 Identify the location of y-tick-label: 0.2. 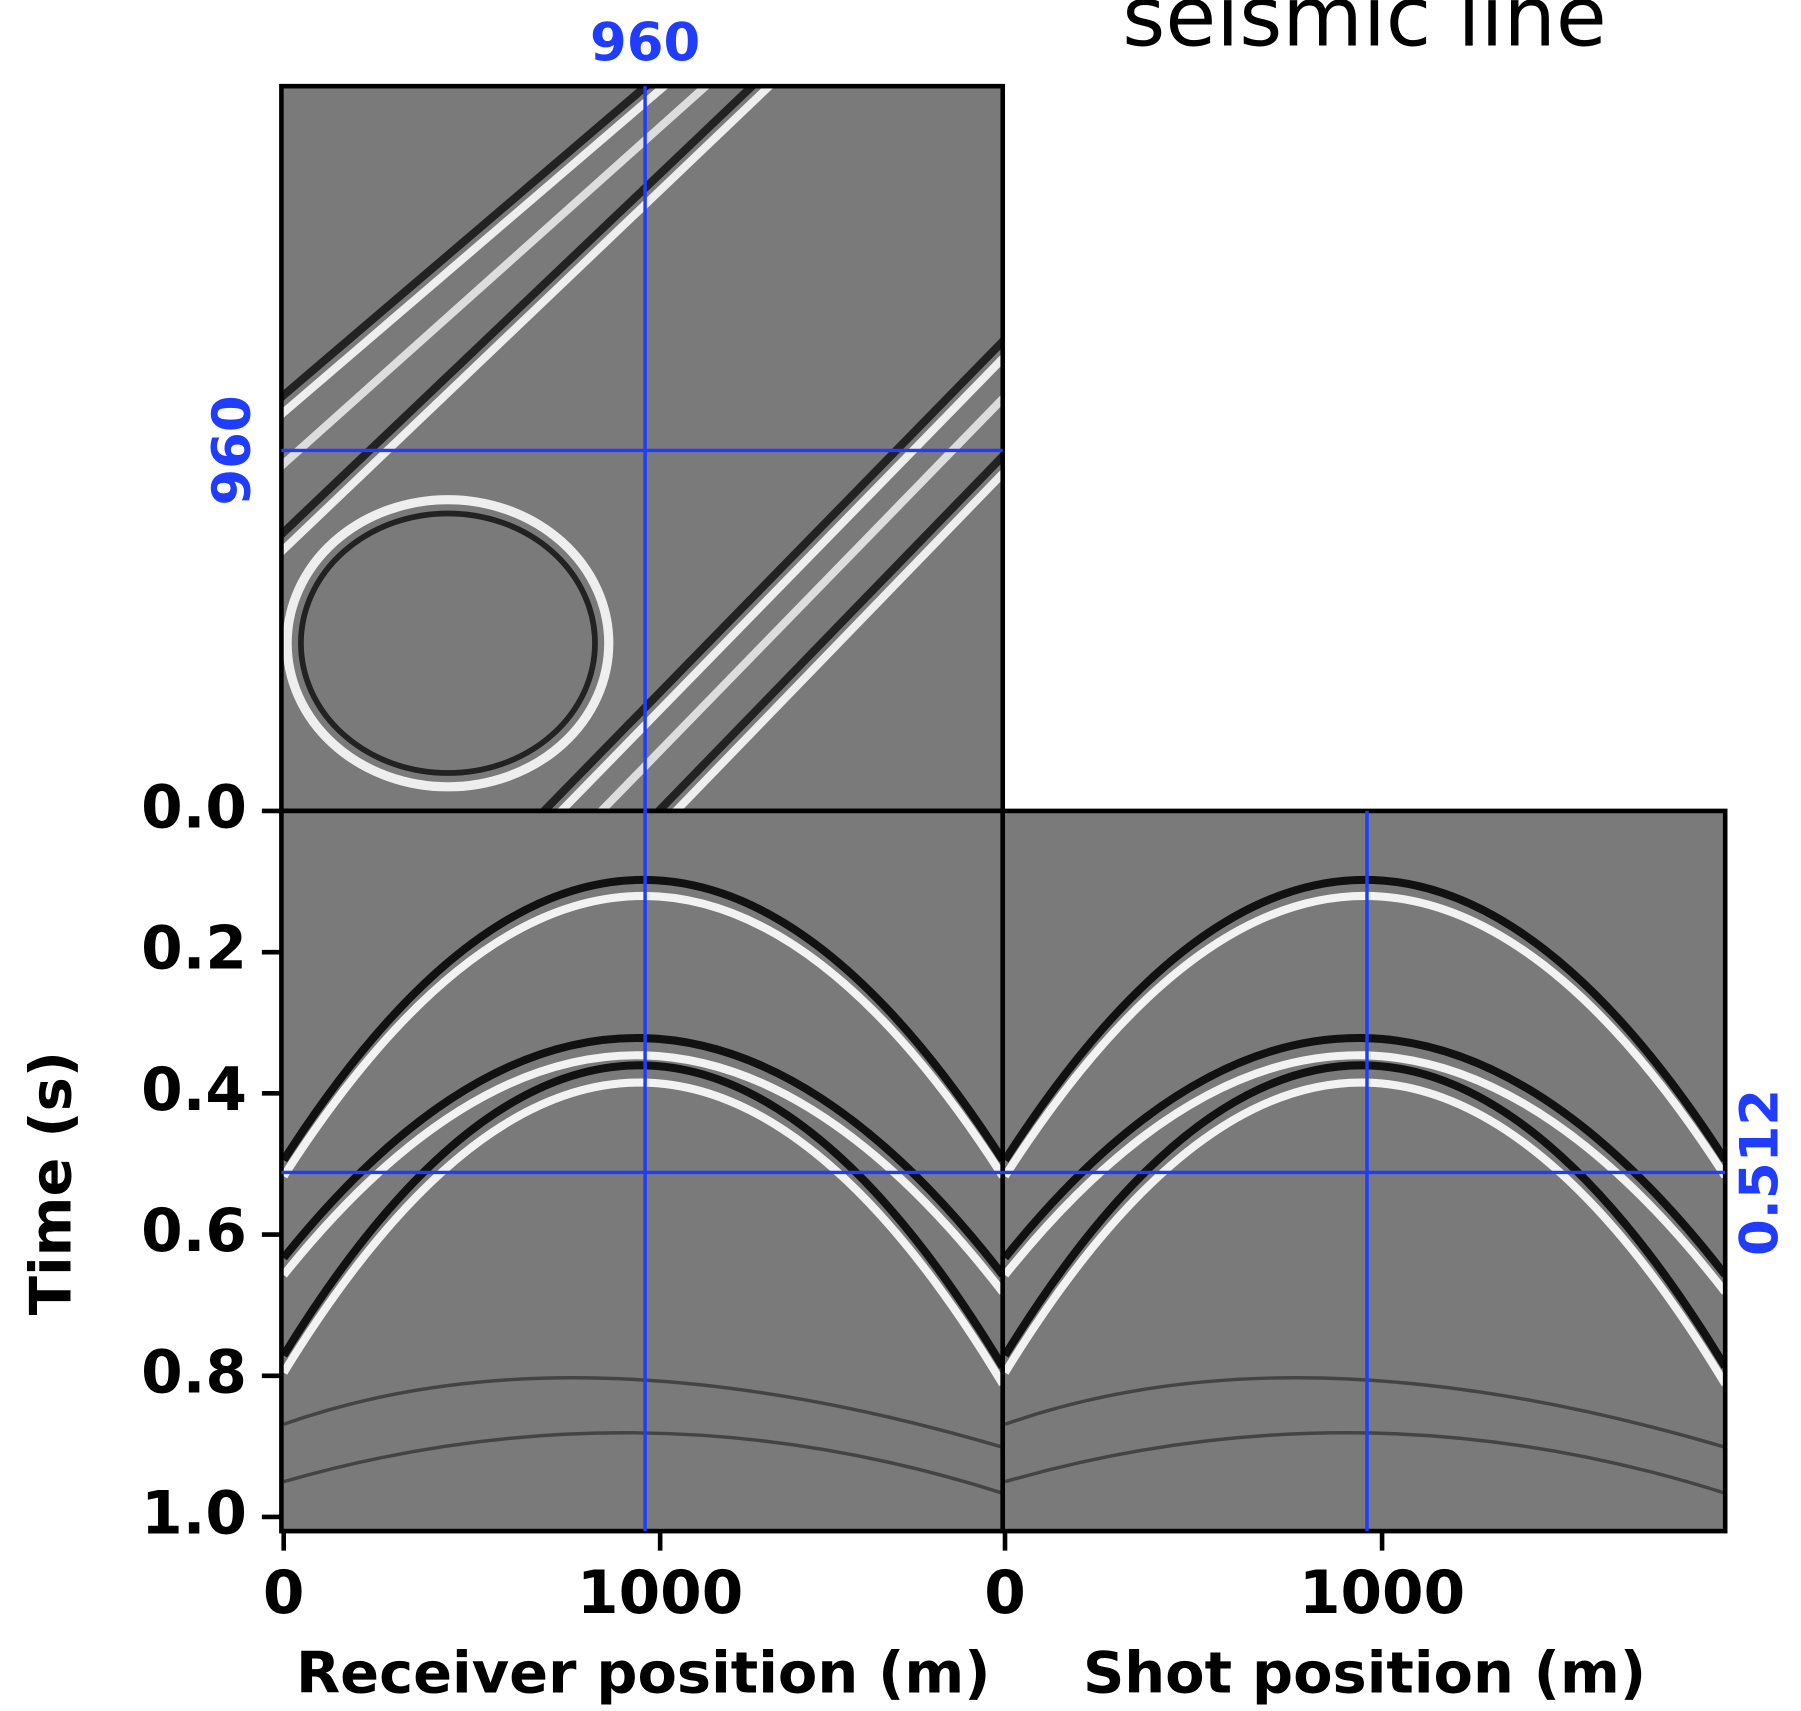
(194, 949).